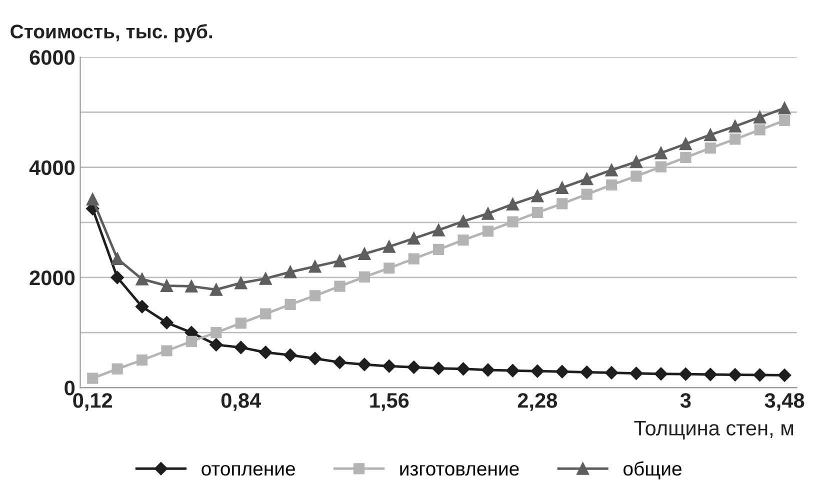  I want to click on y-tick-label: 6000, so click(52, 57).